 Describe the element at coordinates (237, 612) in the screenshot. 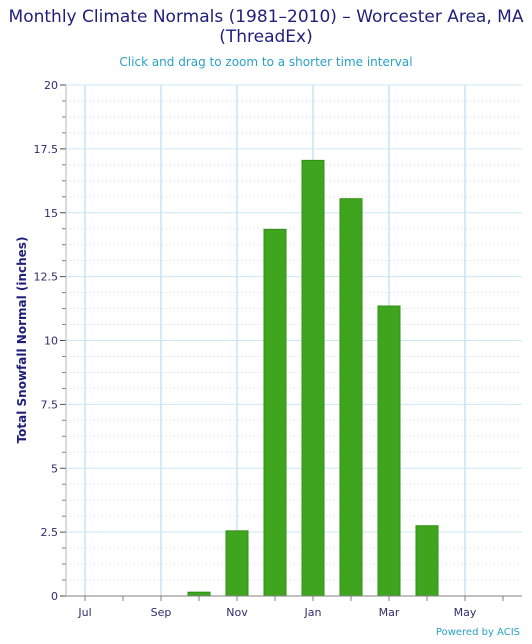

I see `x-tick-label: Nov` at that location.